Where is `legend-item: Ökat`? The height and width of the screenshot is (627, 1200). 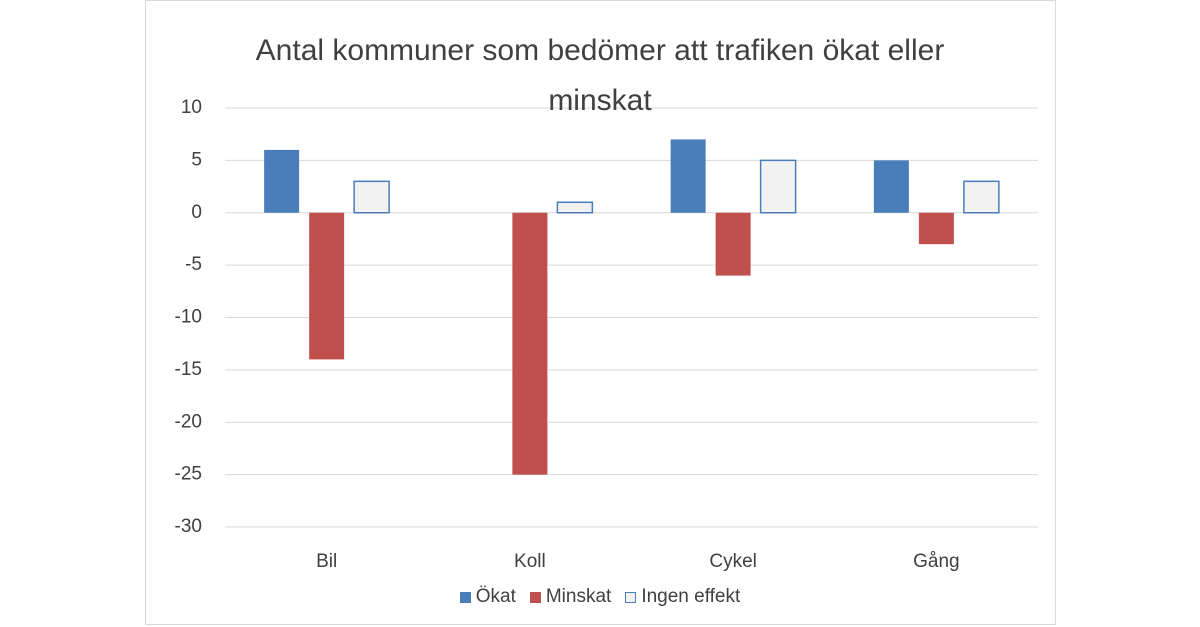 legend-item: Ökat is located at coordinates (487, 597).